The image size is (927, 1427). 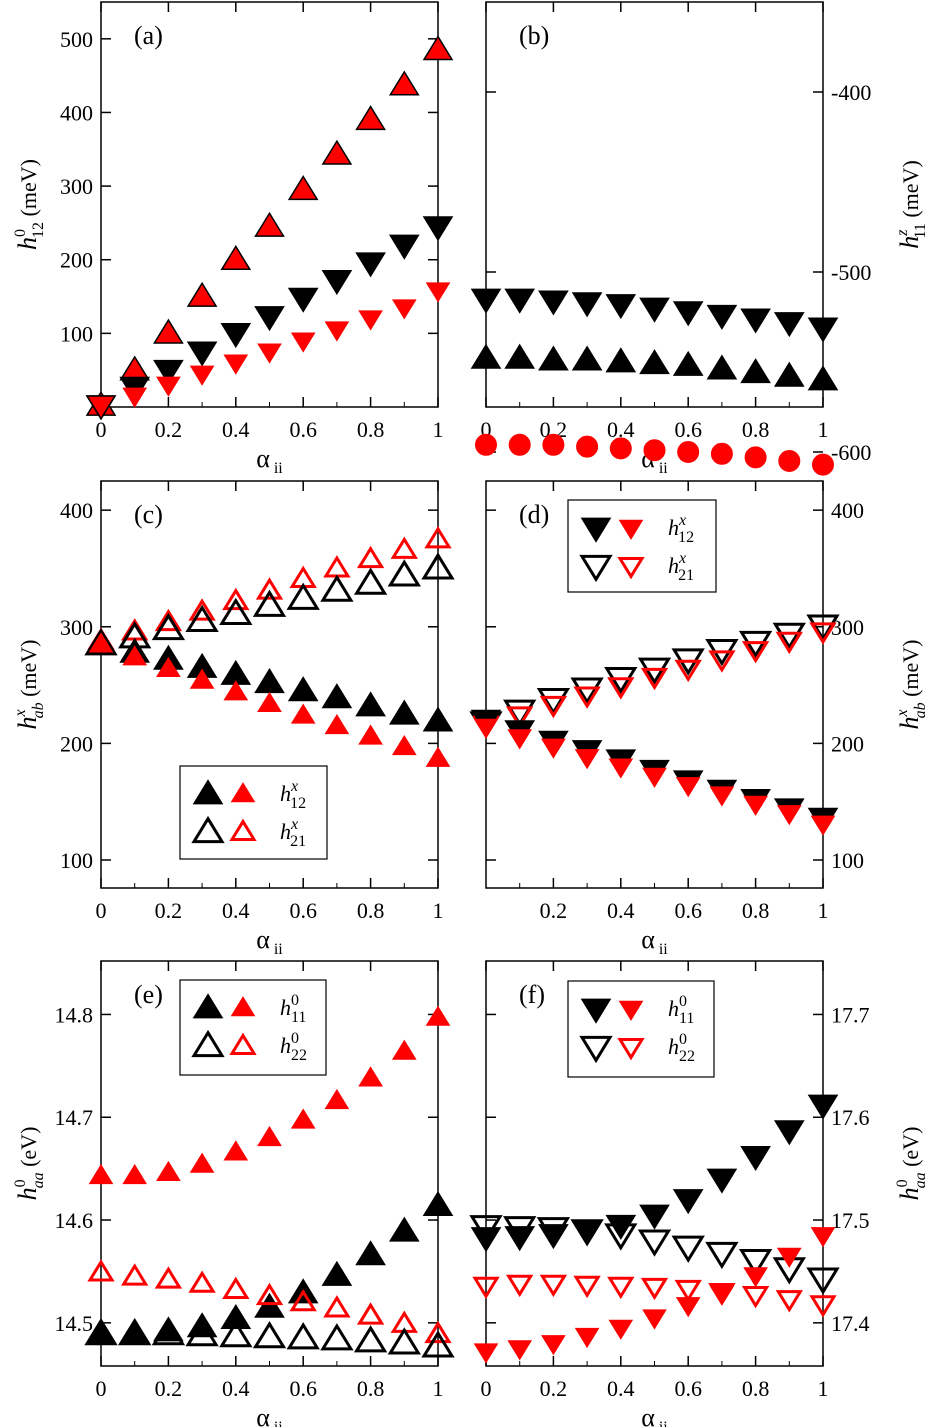 What do you see at coordinates (74, 1323) in the screenshot?
I see `y-tick-label: 14.5` at bounding box center [74, 1323].